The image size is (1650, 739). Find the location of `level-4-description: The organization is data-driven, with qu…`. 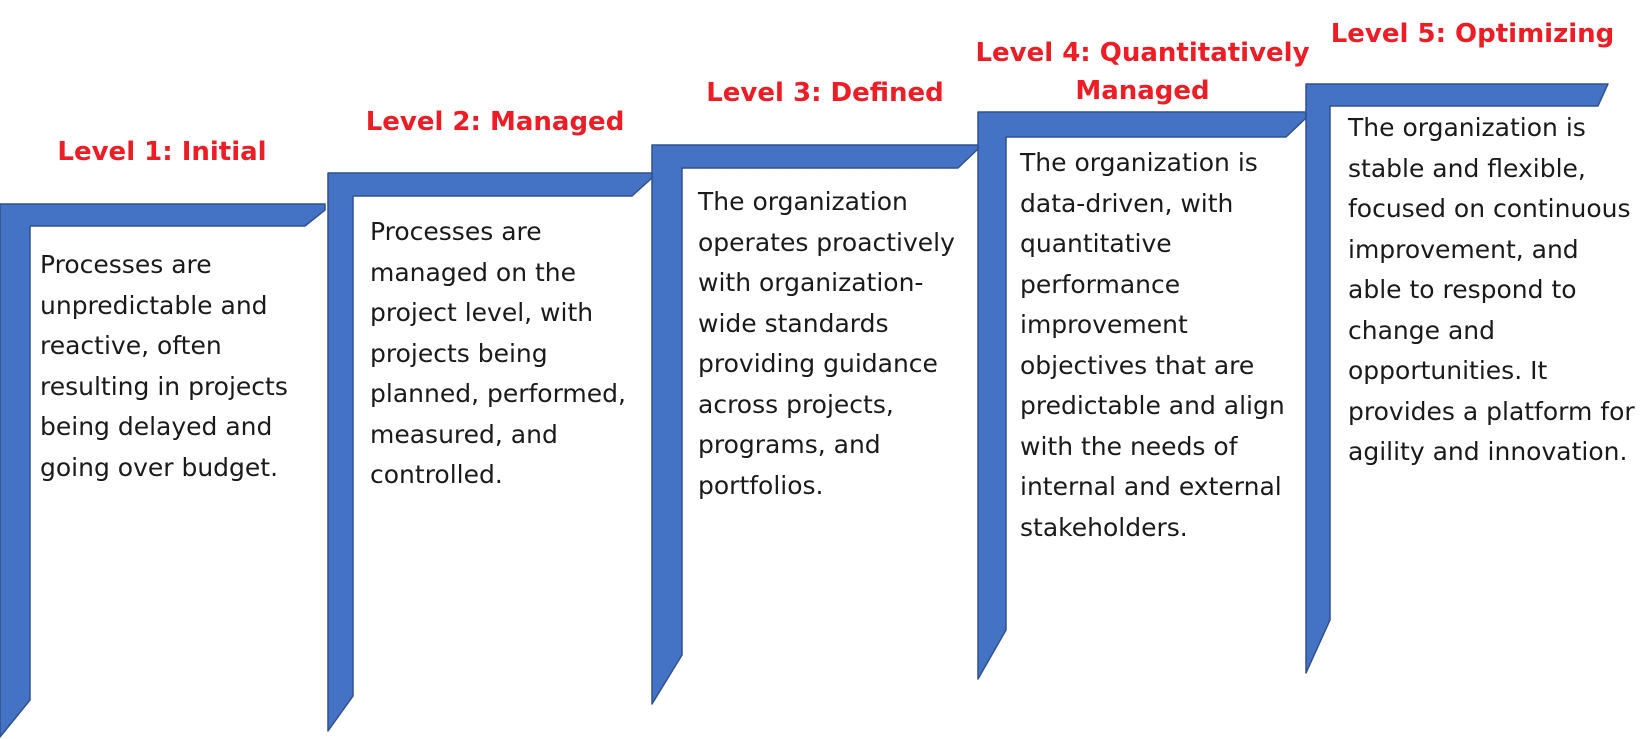

level-4-description: The organization is data-driven, with qu… is located at coordinates (1152, 345).